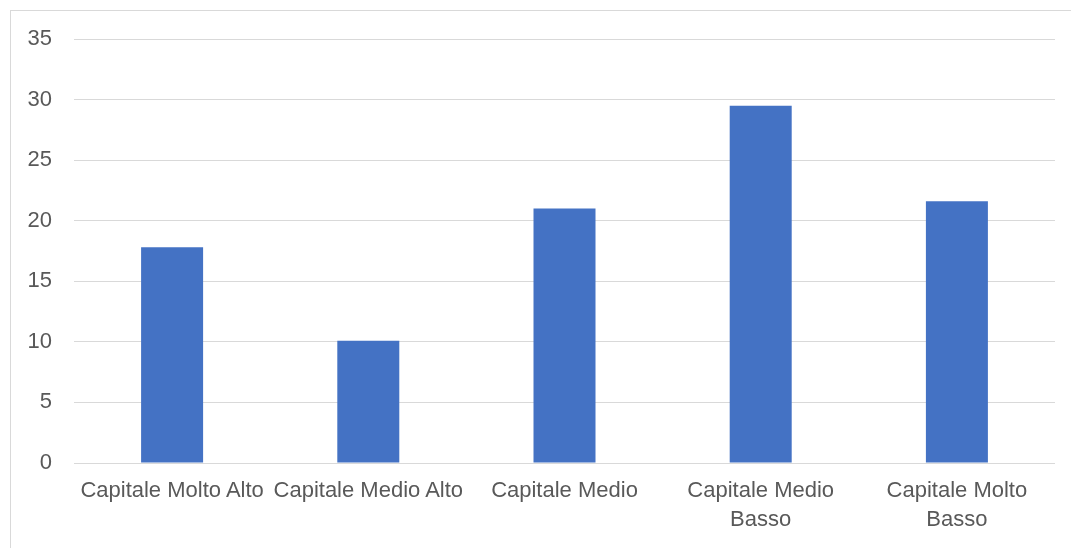 The image size is (1071, 548). I want to click on x-tick-label: Capitale Medio Alto, so click(368, 490).